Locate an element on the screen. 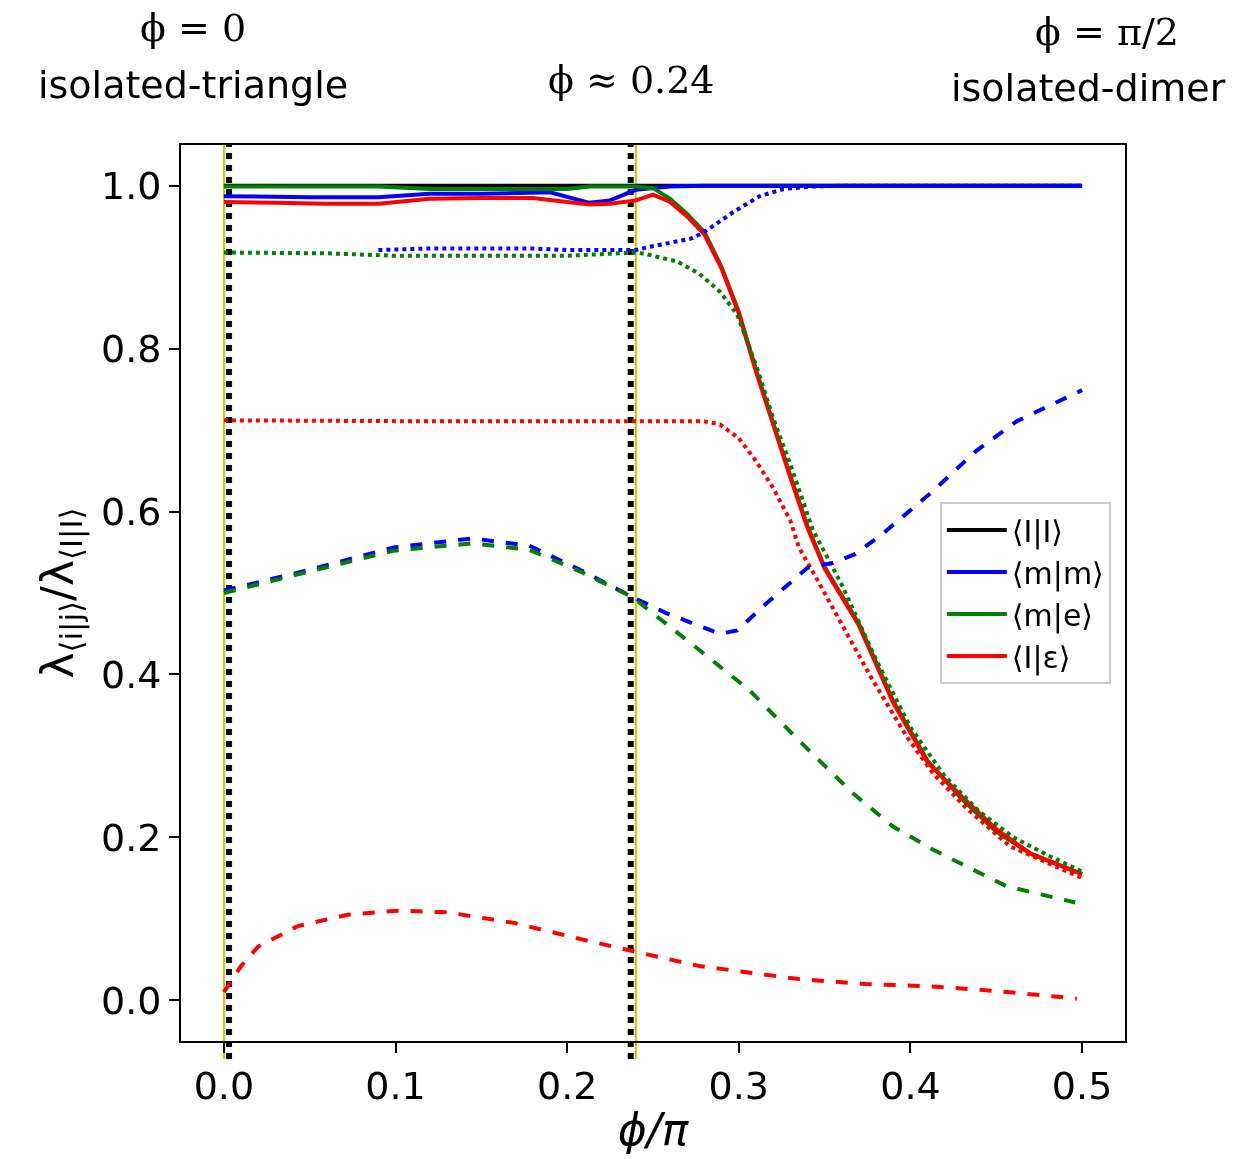 This screenshot has width=1252, height=1159. x-tick-label: 0.0 is located at coordinates (224, 1085).